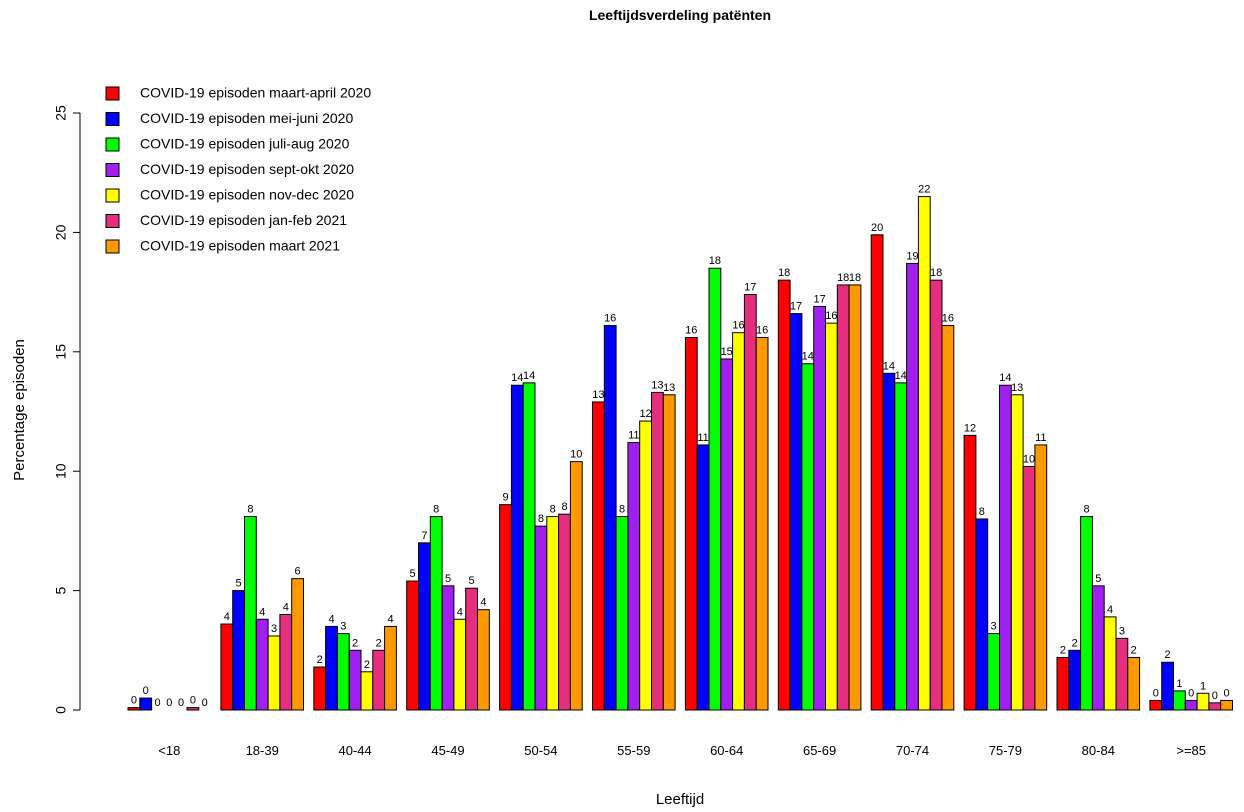 This screenshot has width=1244, height=812. Describe the element at coordinates (877, 228) in the screenshot. I see `data-label: 20` at that location.